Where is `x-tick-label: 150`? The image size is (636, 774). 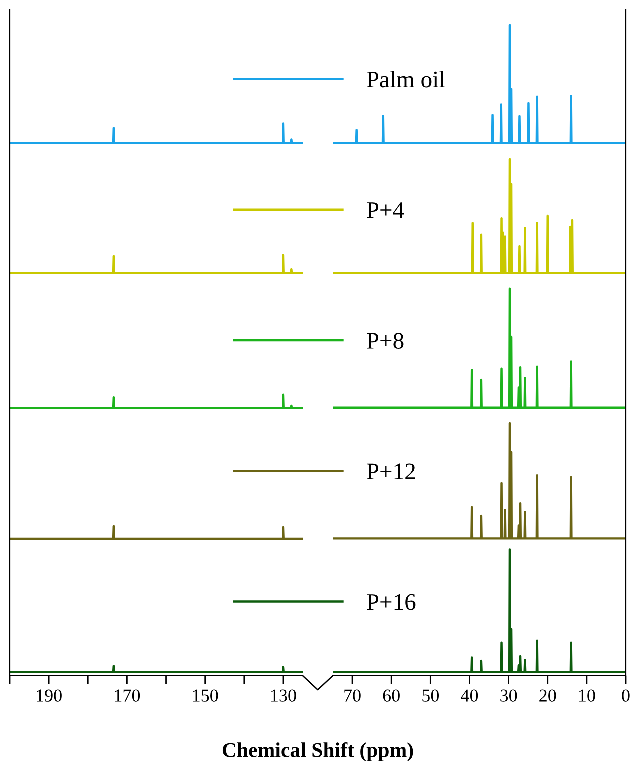
x-tick-label: 150 is located at coordinates (205, 696).